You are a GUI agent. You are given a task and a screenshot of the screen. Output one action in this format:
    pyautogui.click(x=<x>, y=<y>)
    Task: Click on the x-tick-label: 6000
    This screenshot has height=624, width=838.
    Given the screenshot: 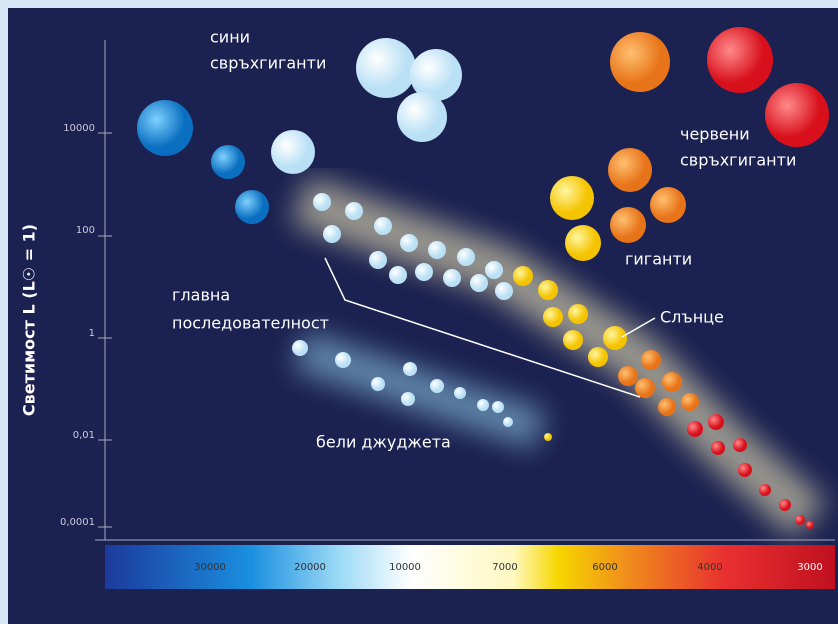 What is the action you would take?
    pyautogui.click(x=604, y=567)
    